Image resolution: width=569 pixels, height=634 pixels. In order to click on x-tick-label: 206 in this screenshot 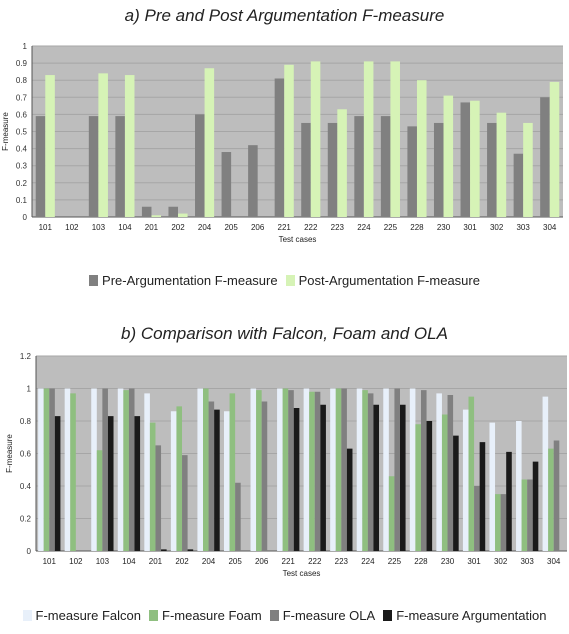, I will do `click(262, 561)`.